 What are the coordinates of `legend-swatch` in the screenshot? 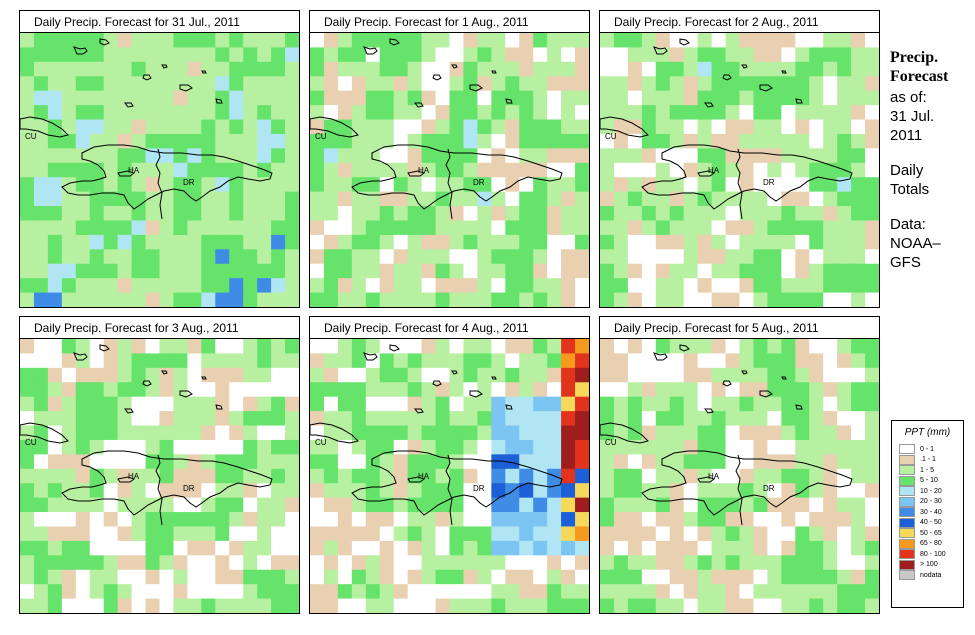 It's located at (907, 522).